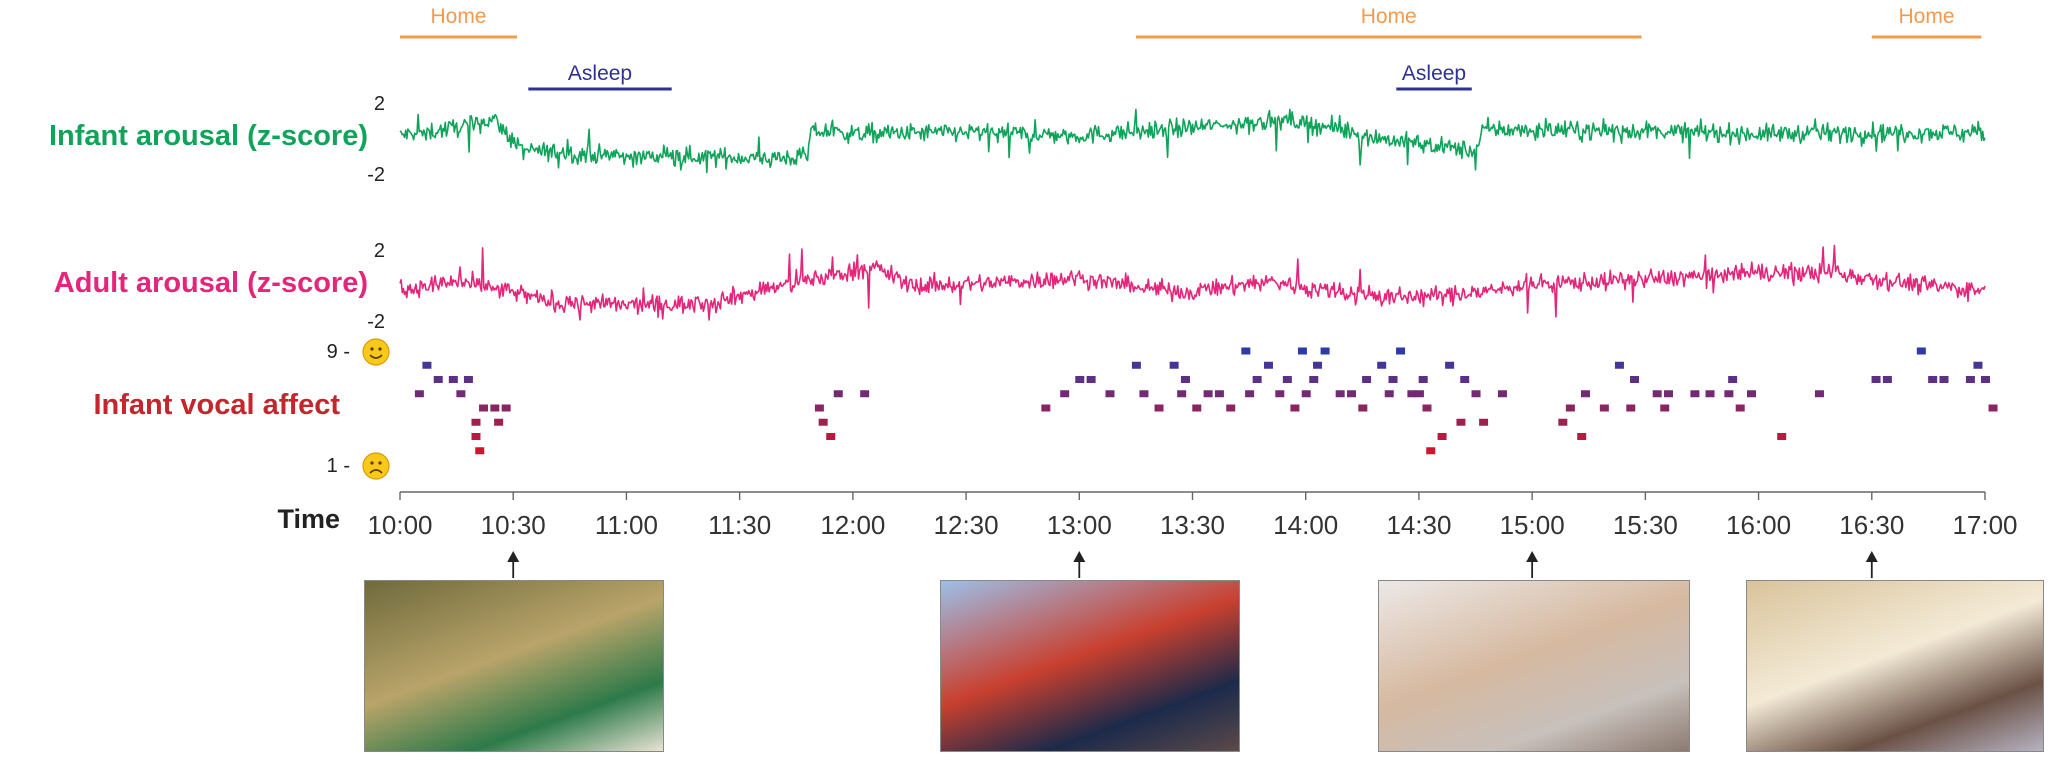 The image size is (2050, 760). Describe the element at coordinates (966, 525) in the screenshot. I see `time-tick-label: 12:30` at that location.